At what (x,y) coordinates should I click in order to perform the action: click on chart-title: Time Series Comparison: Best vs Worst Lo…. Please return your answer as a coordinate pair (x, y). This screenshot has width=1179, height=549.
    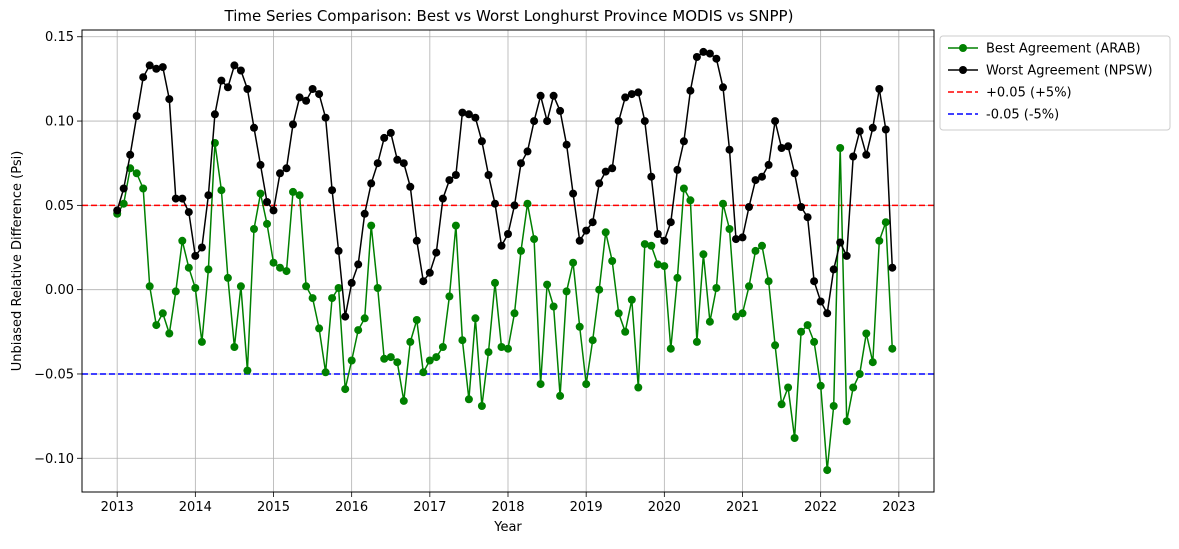
    Looking at the image, I should click on (509, 16).